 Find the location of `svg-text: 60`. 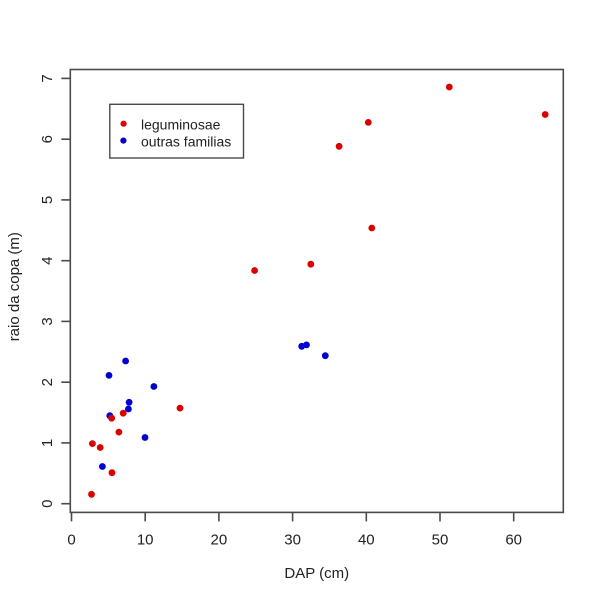

svg-text: 60 is located at coordinates (513, 540).